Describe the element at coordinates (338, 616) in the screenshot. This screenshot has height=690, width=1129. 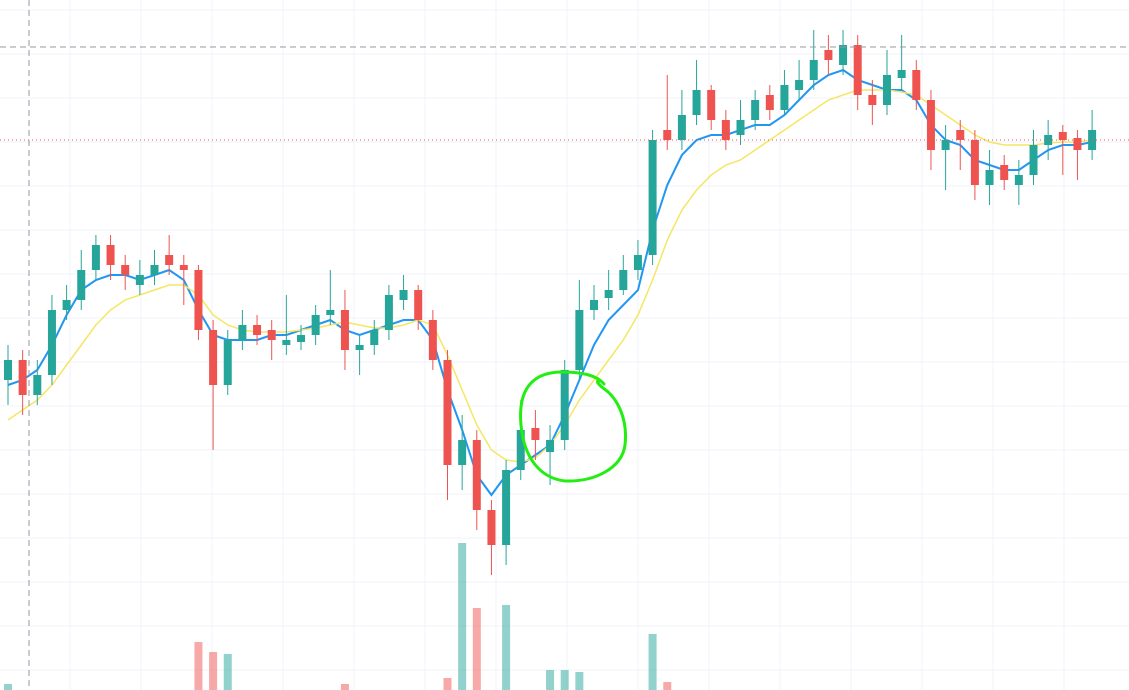
I see `volume-layer` at that location.